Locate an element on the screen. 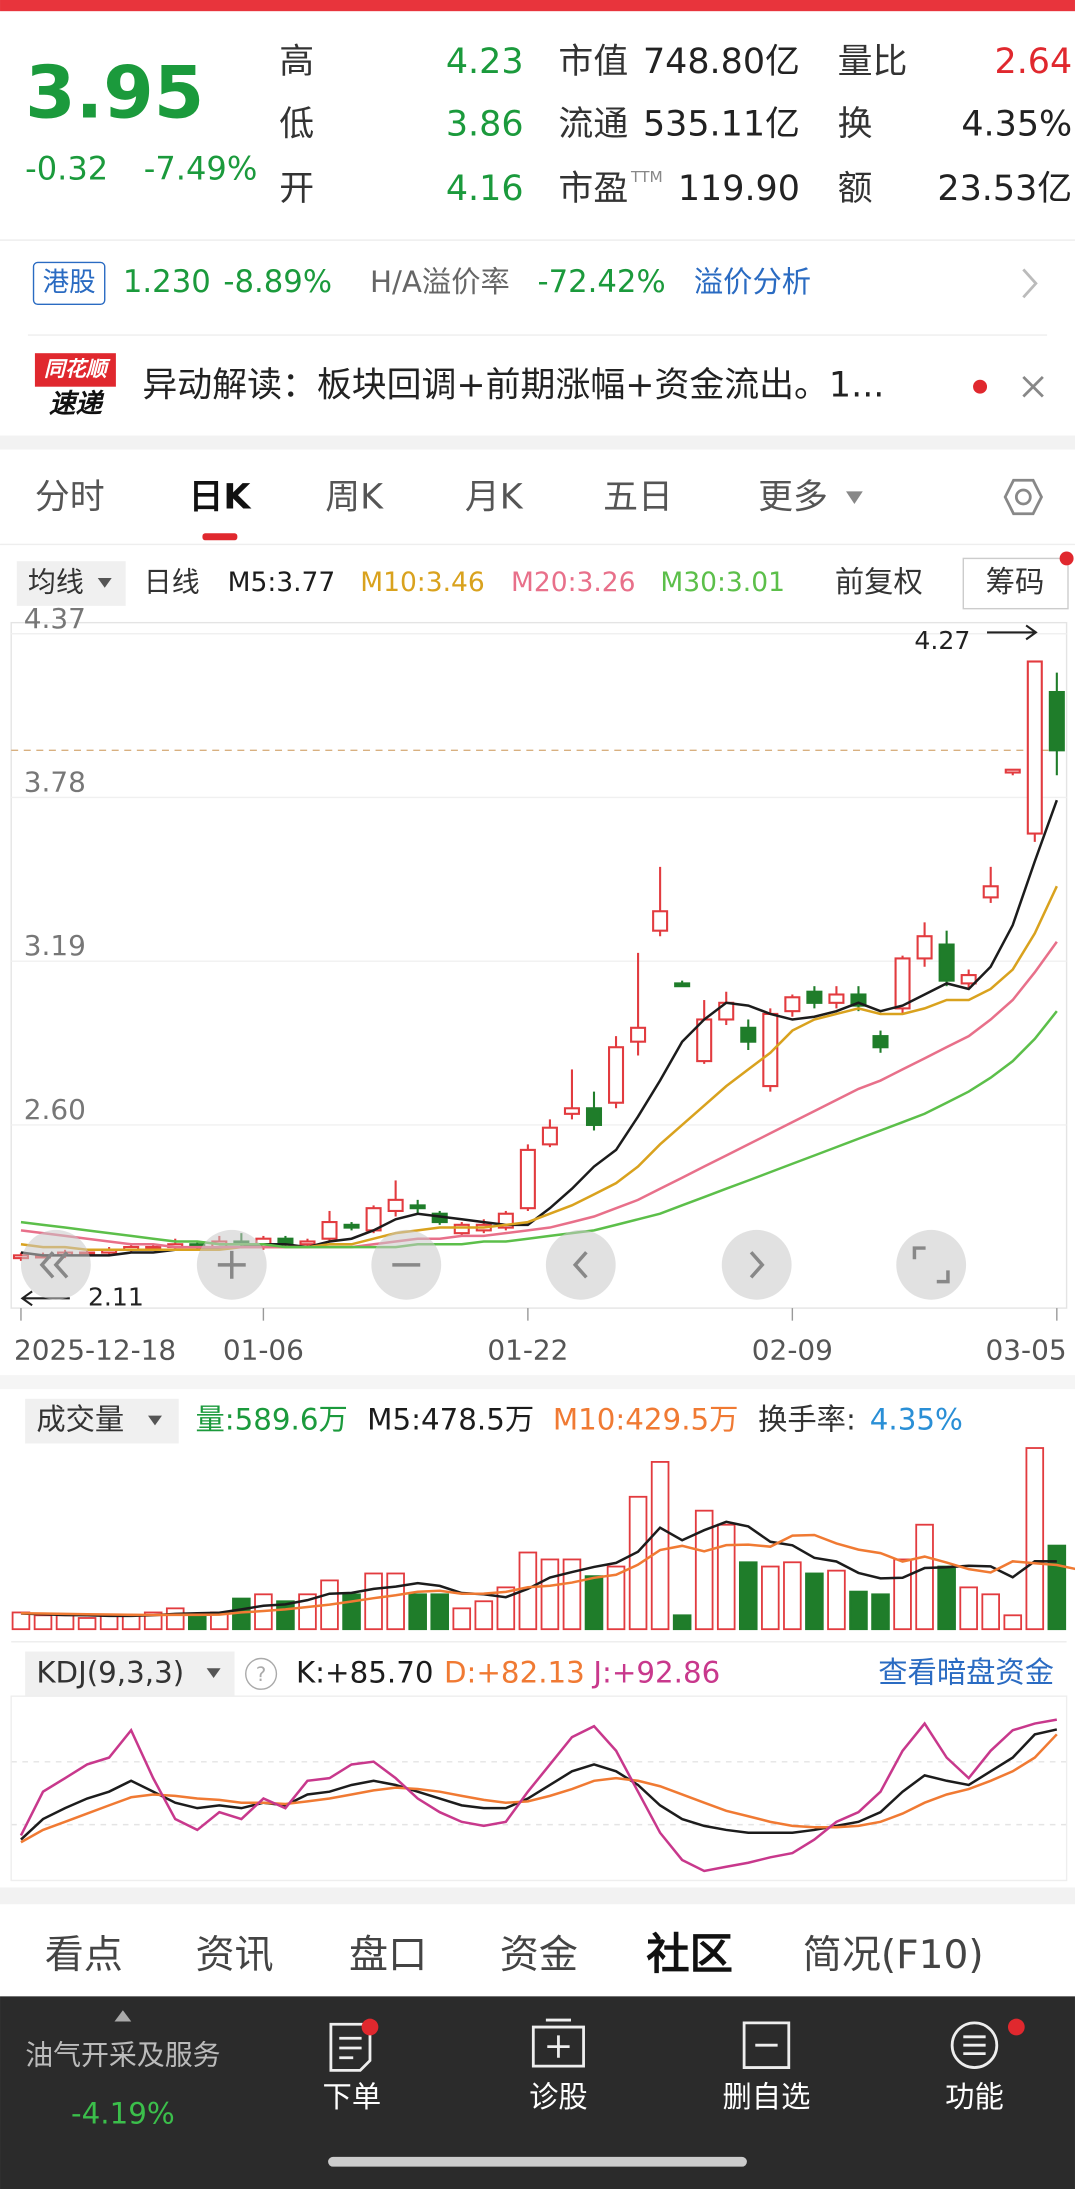 This screenshot has height=2193, width=1075. help-icon is located at coordinates (261, 1673).